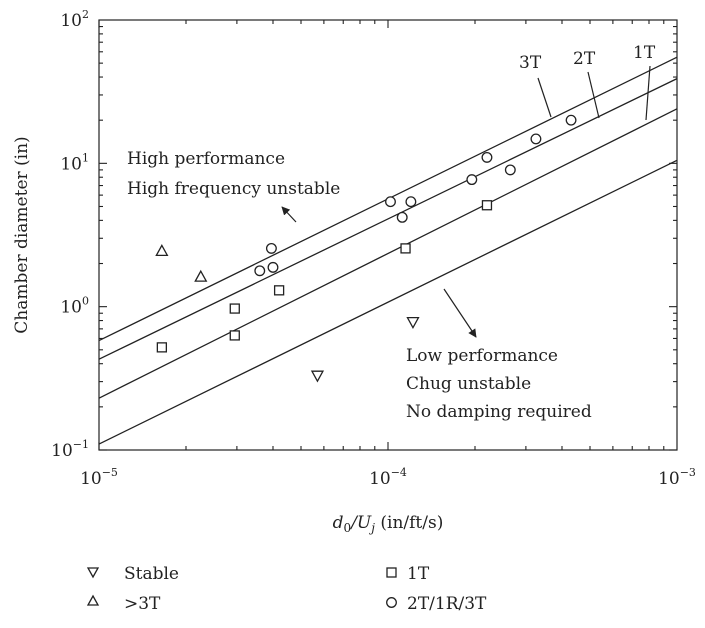 The width and height of the screenshot is (705, 628). Describe the element at coordinates (584, 59) in the screenshot. I see `line-label-2t: 2T` at that location.